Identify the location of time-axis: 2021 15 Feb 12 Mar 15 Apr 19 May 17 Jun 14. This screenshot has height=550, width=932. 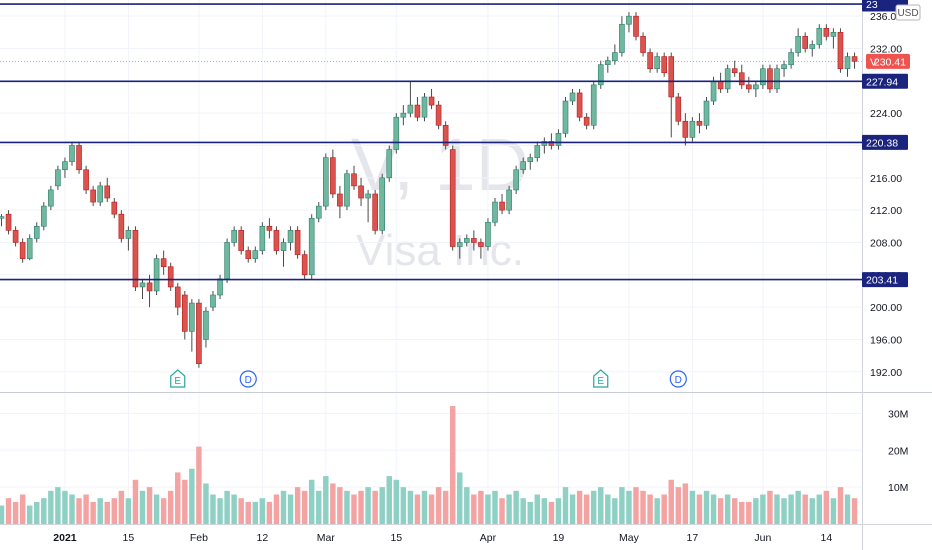
(442, 538).